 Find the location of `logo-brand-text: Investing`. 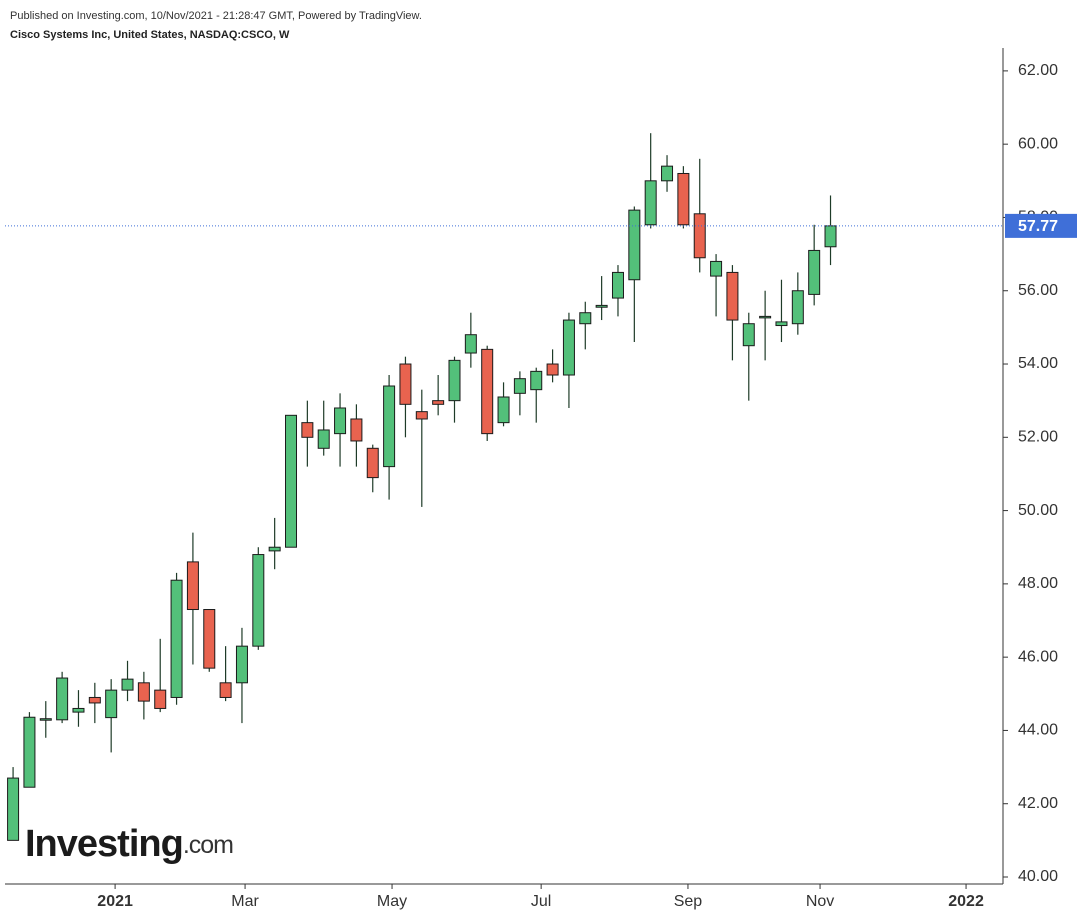

logo-brand-text: Investing is located at coordinates (104, 844).